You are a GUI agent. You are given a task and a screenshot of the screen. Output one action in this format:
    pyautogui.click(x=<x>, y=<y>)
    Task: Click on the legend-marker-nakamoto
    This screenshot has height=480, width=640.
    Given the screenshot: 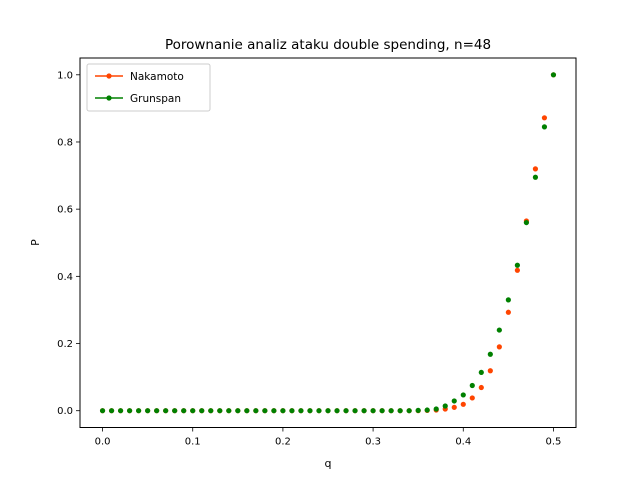 What is the action you would take?
    pyautogui.click(x=109, y=76)
    